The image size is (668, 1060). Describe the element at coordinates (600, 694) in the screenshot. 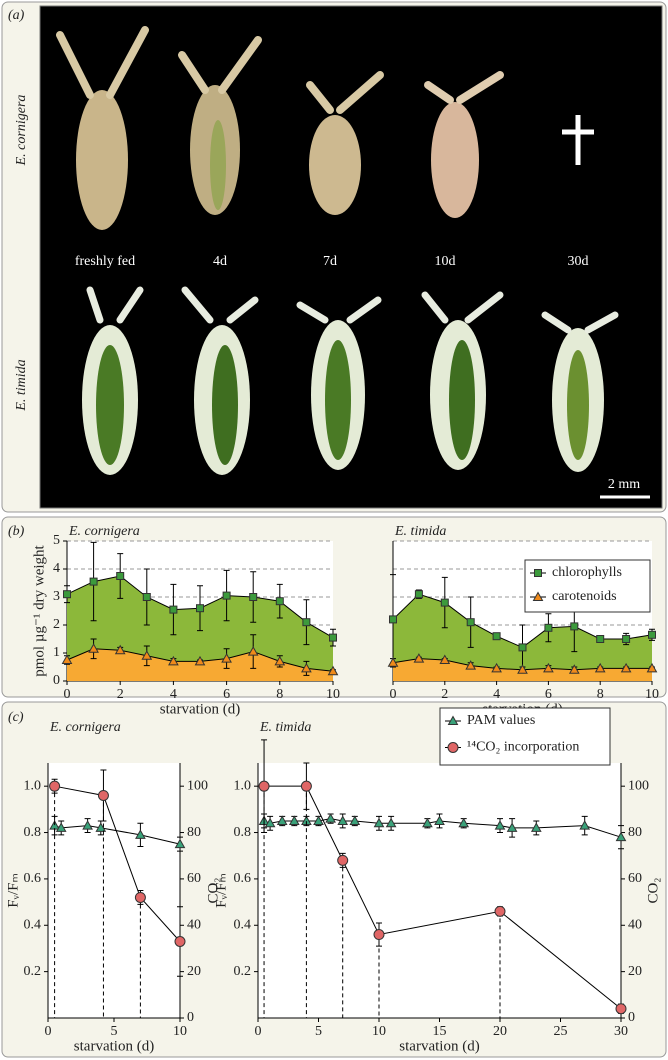

I see `x-tick-label: 8` at that location.